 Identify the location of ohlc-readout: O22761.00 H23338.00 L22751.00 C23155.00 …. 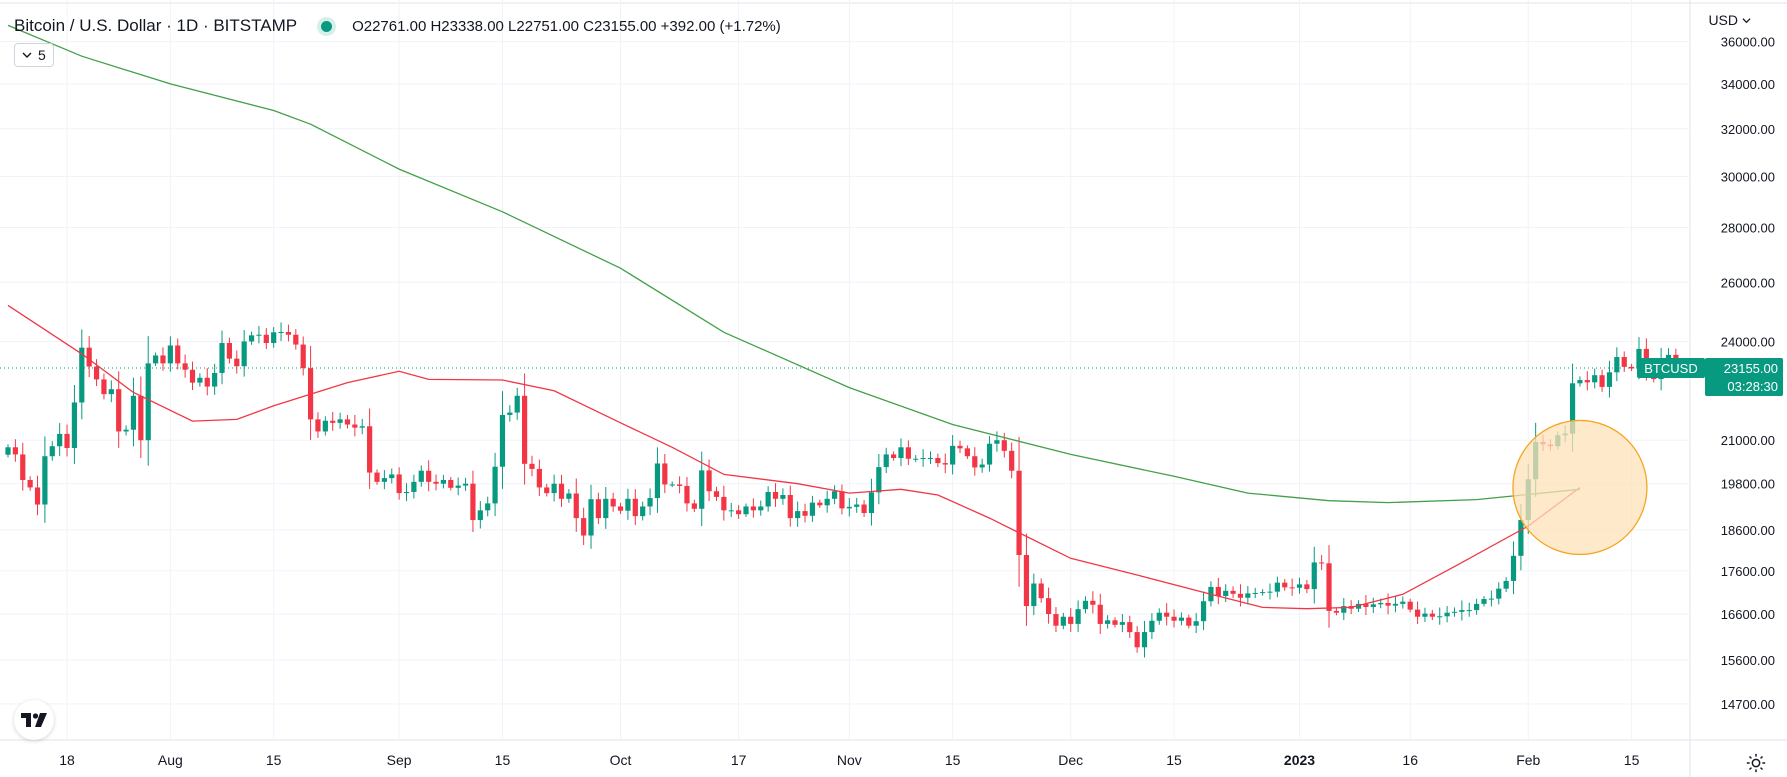
(566, 26).